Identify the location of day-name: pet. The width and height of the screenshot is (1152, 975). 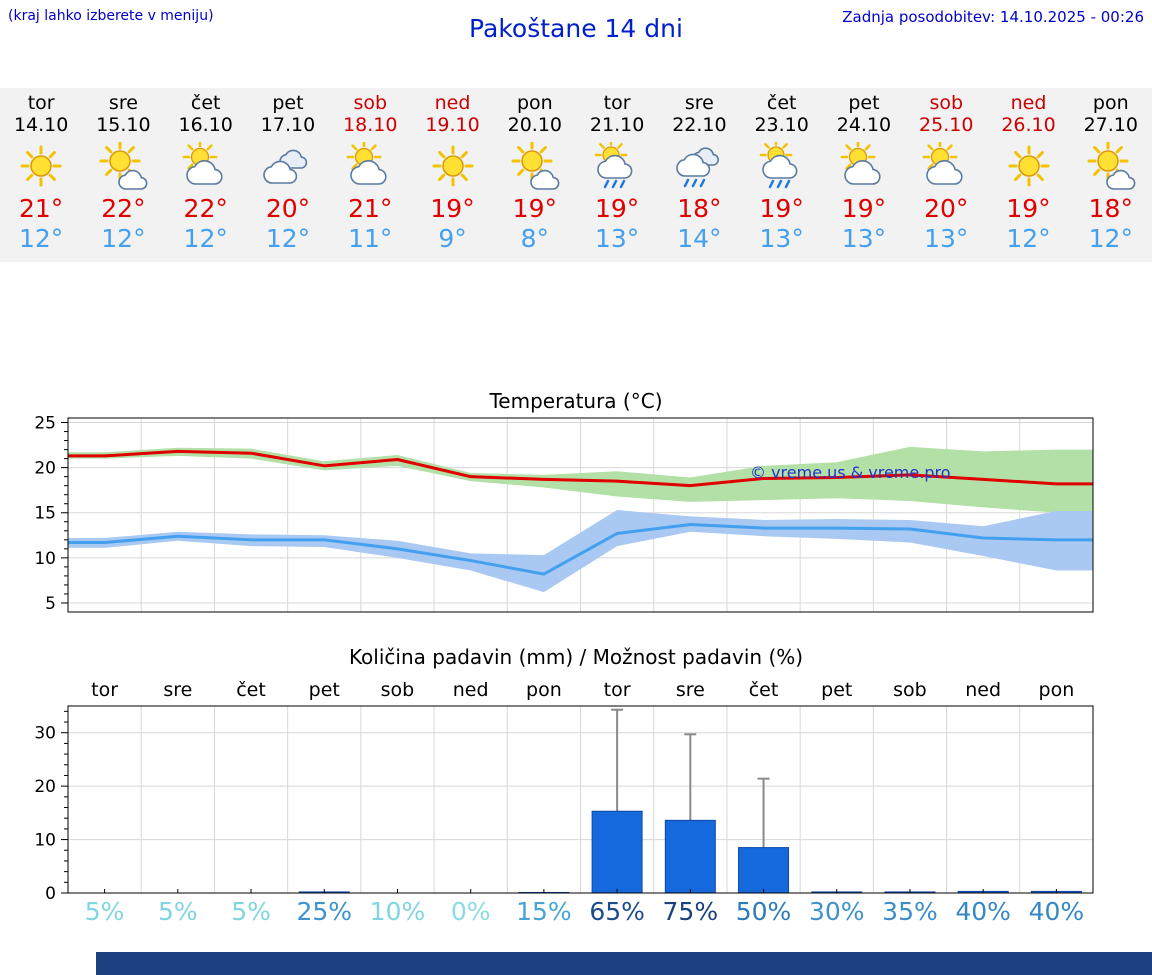
(864, 103).